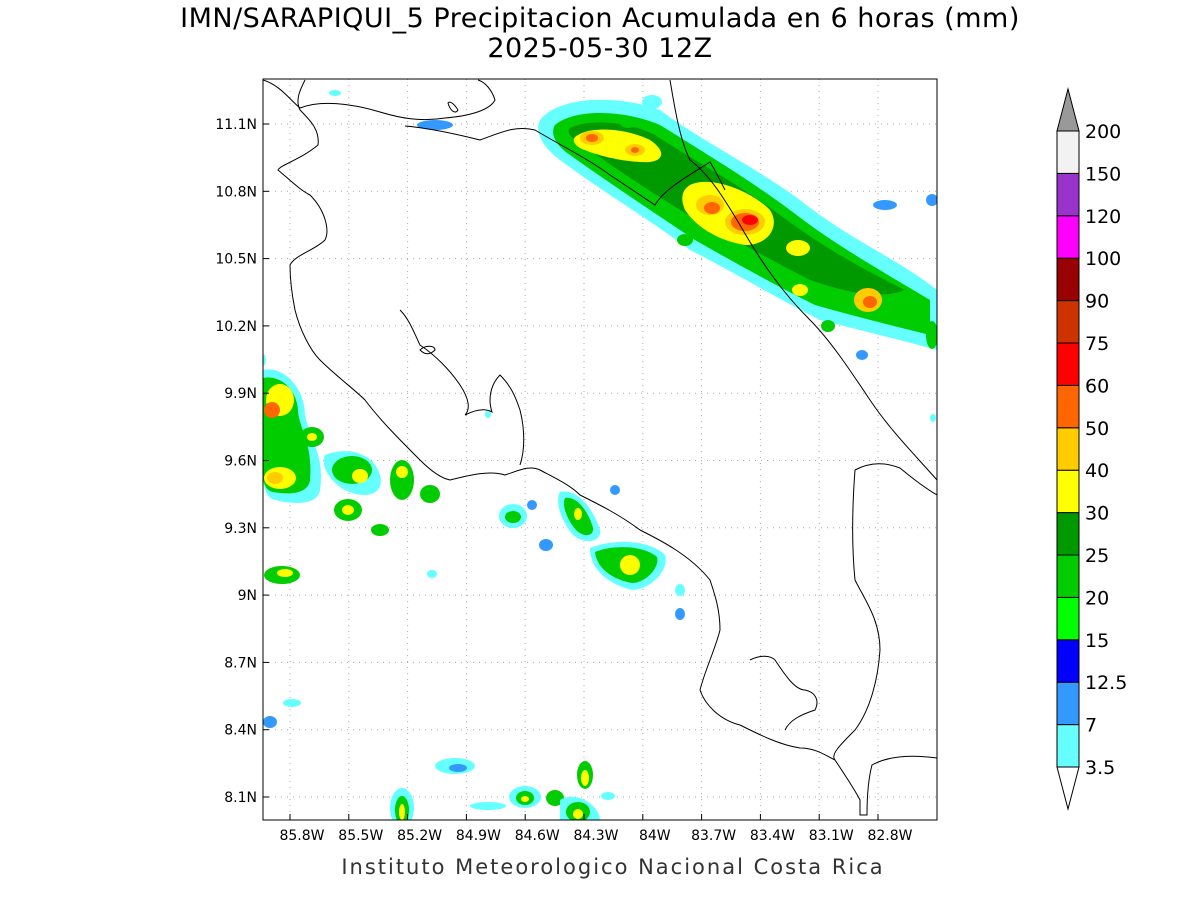 The width and height of the screenshot is (1200, 900). Describe the element at coordinates (240, 529) in the screenshot. I see `lat-tick-label: 9.3N` at that location.